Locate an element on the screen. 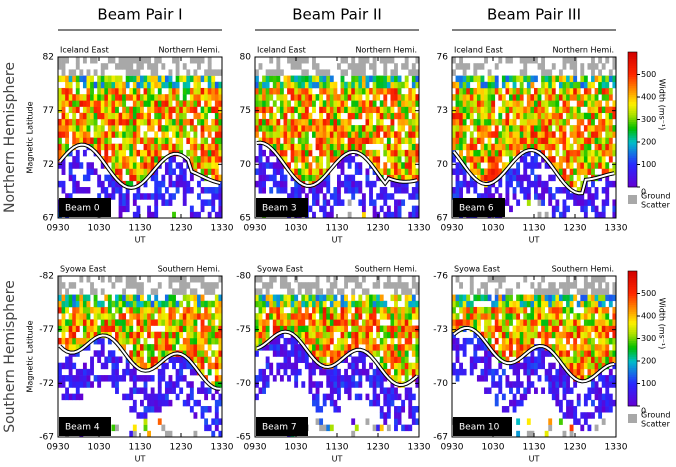  x-tick-label: 1330 is located at coordinates (419, 229).